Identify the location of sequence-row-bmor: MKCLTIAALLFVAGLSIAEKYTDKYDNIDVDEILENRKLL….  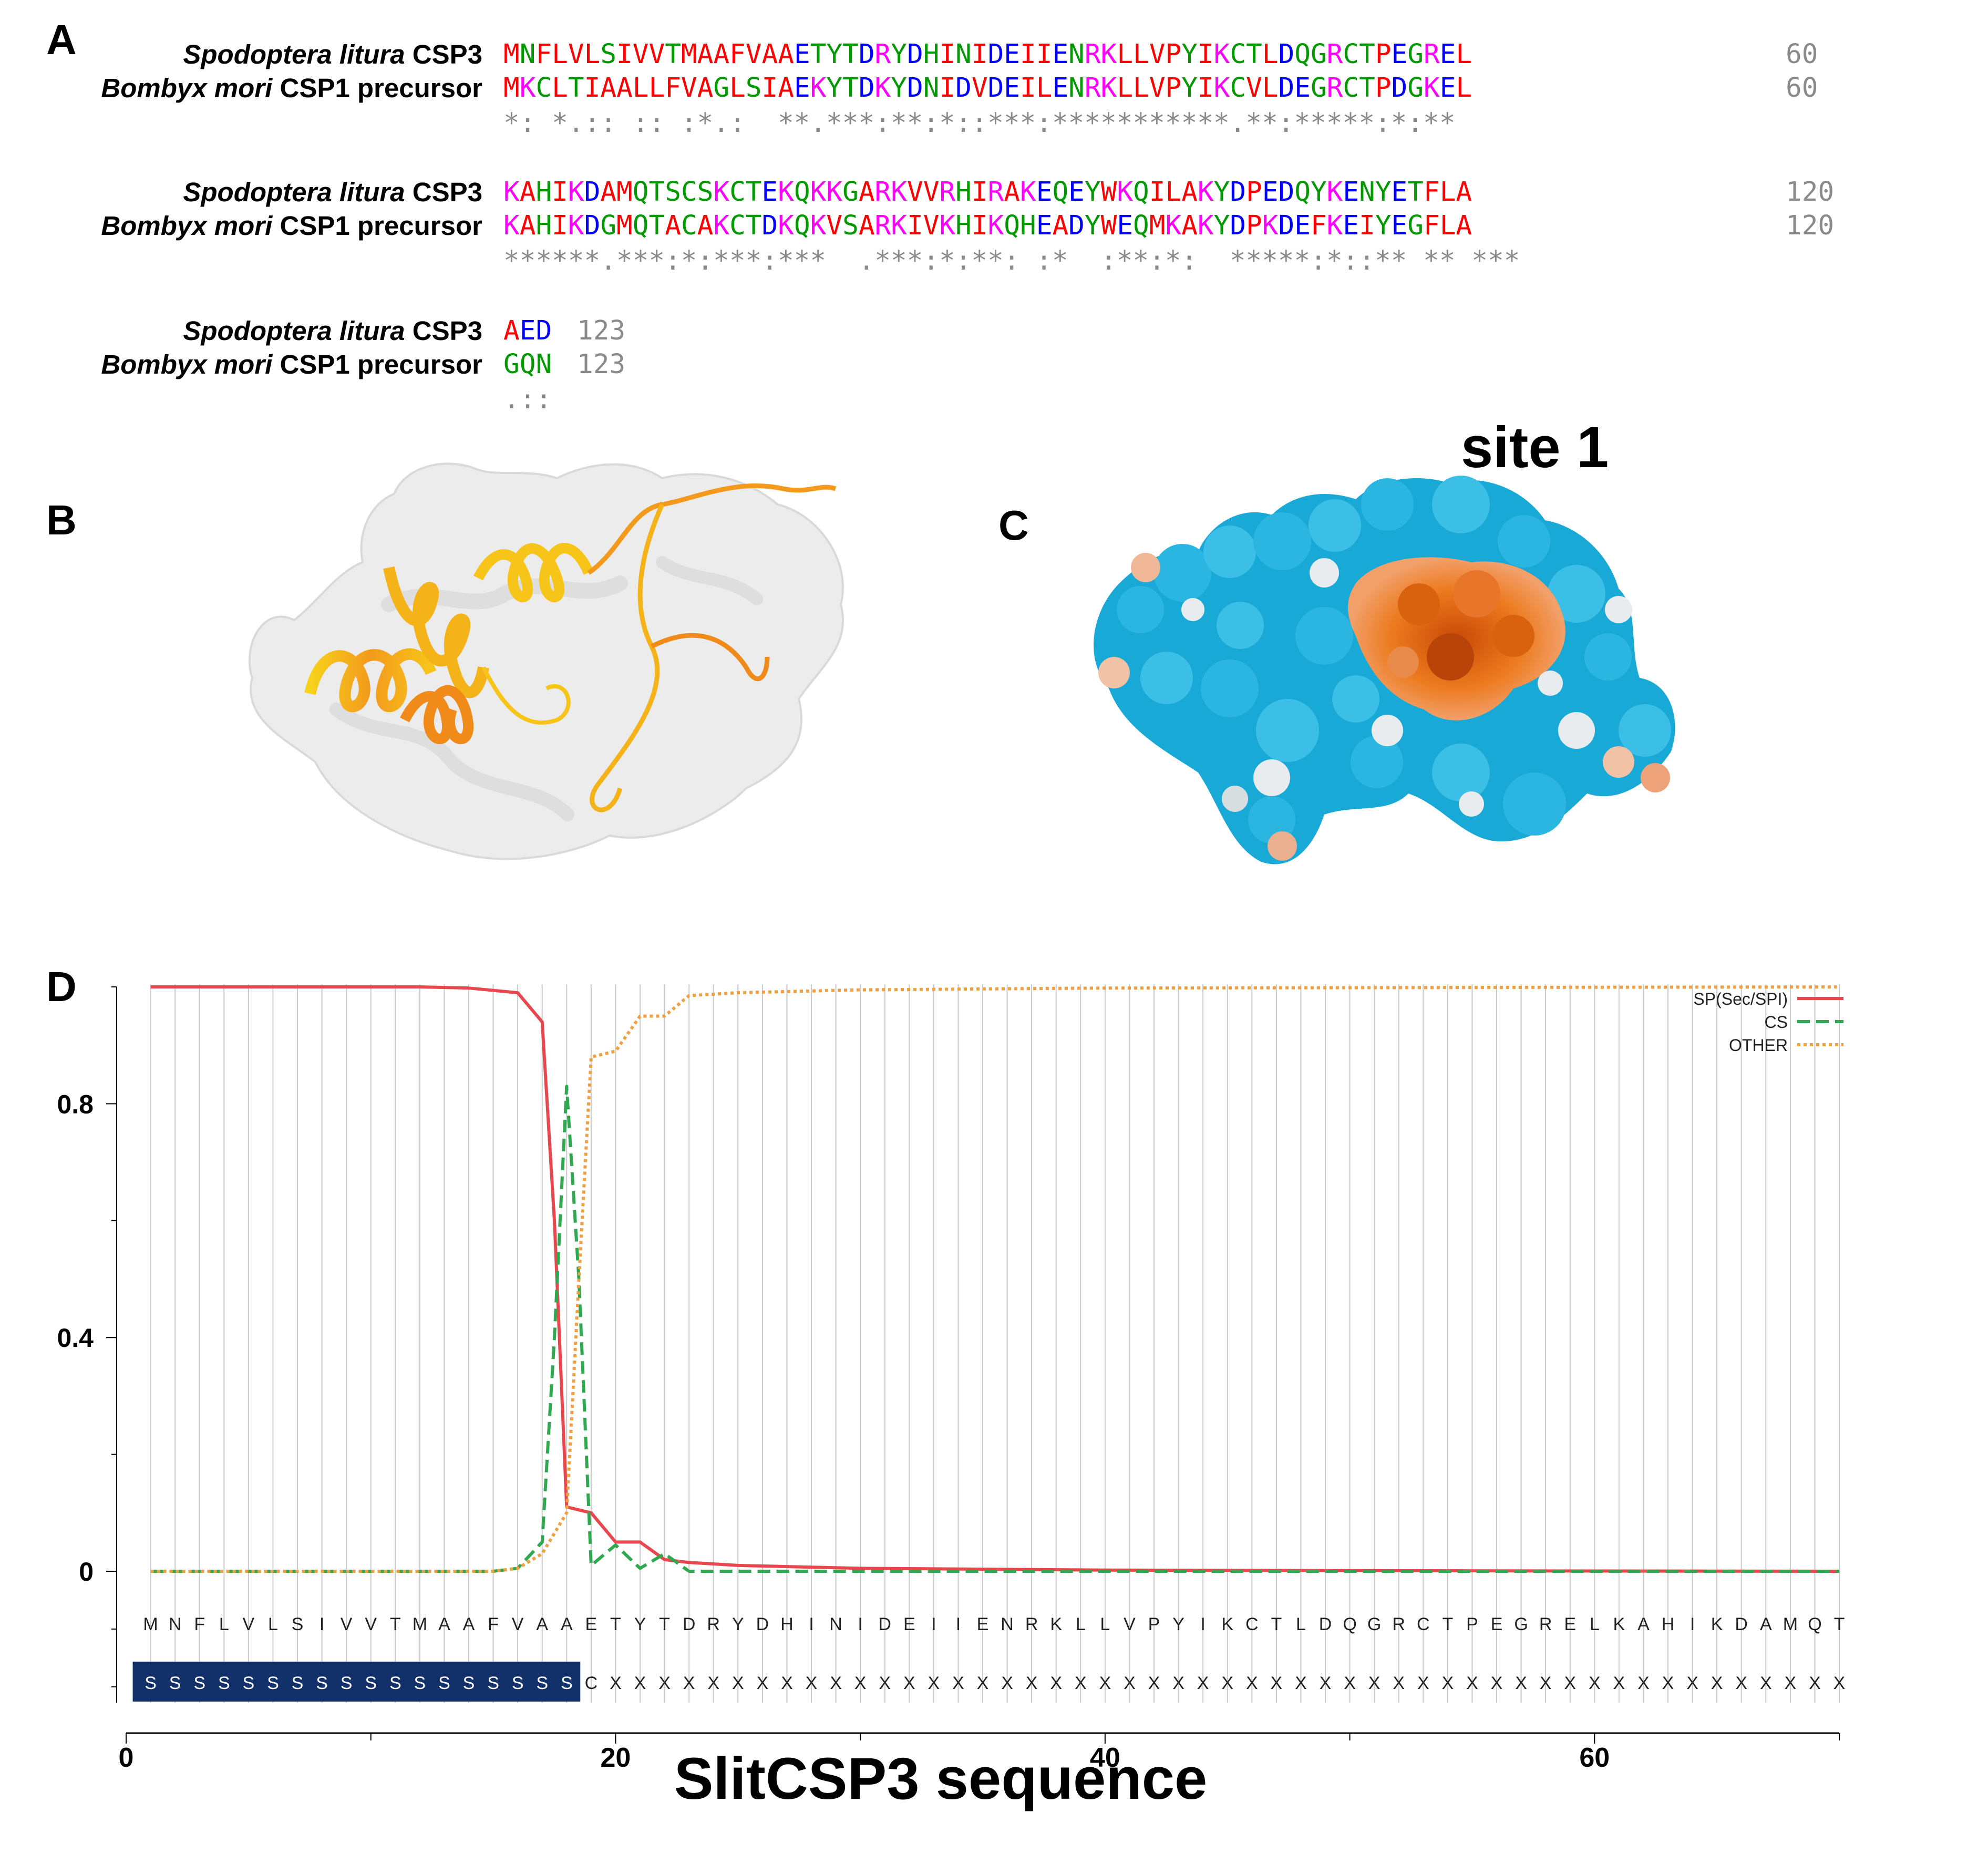
(987, 88).